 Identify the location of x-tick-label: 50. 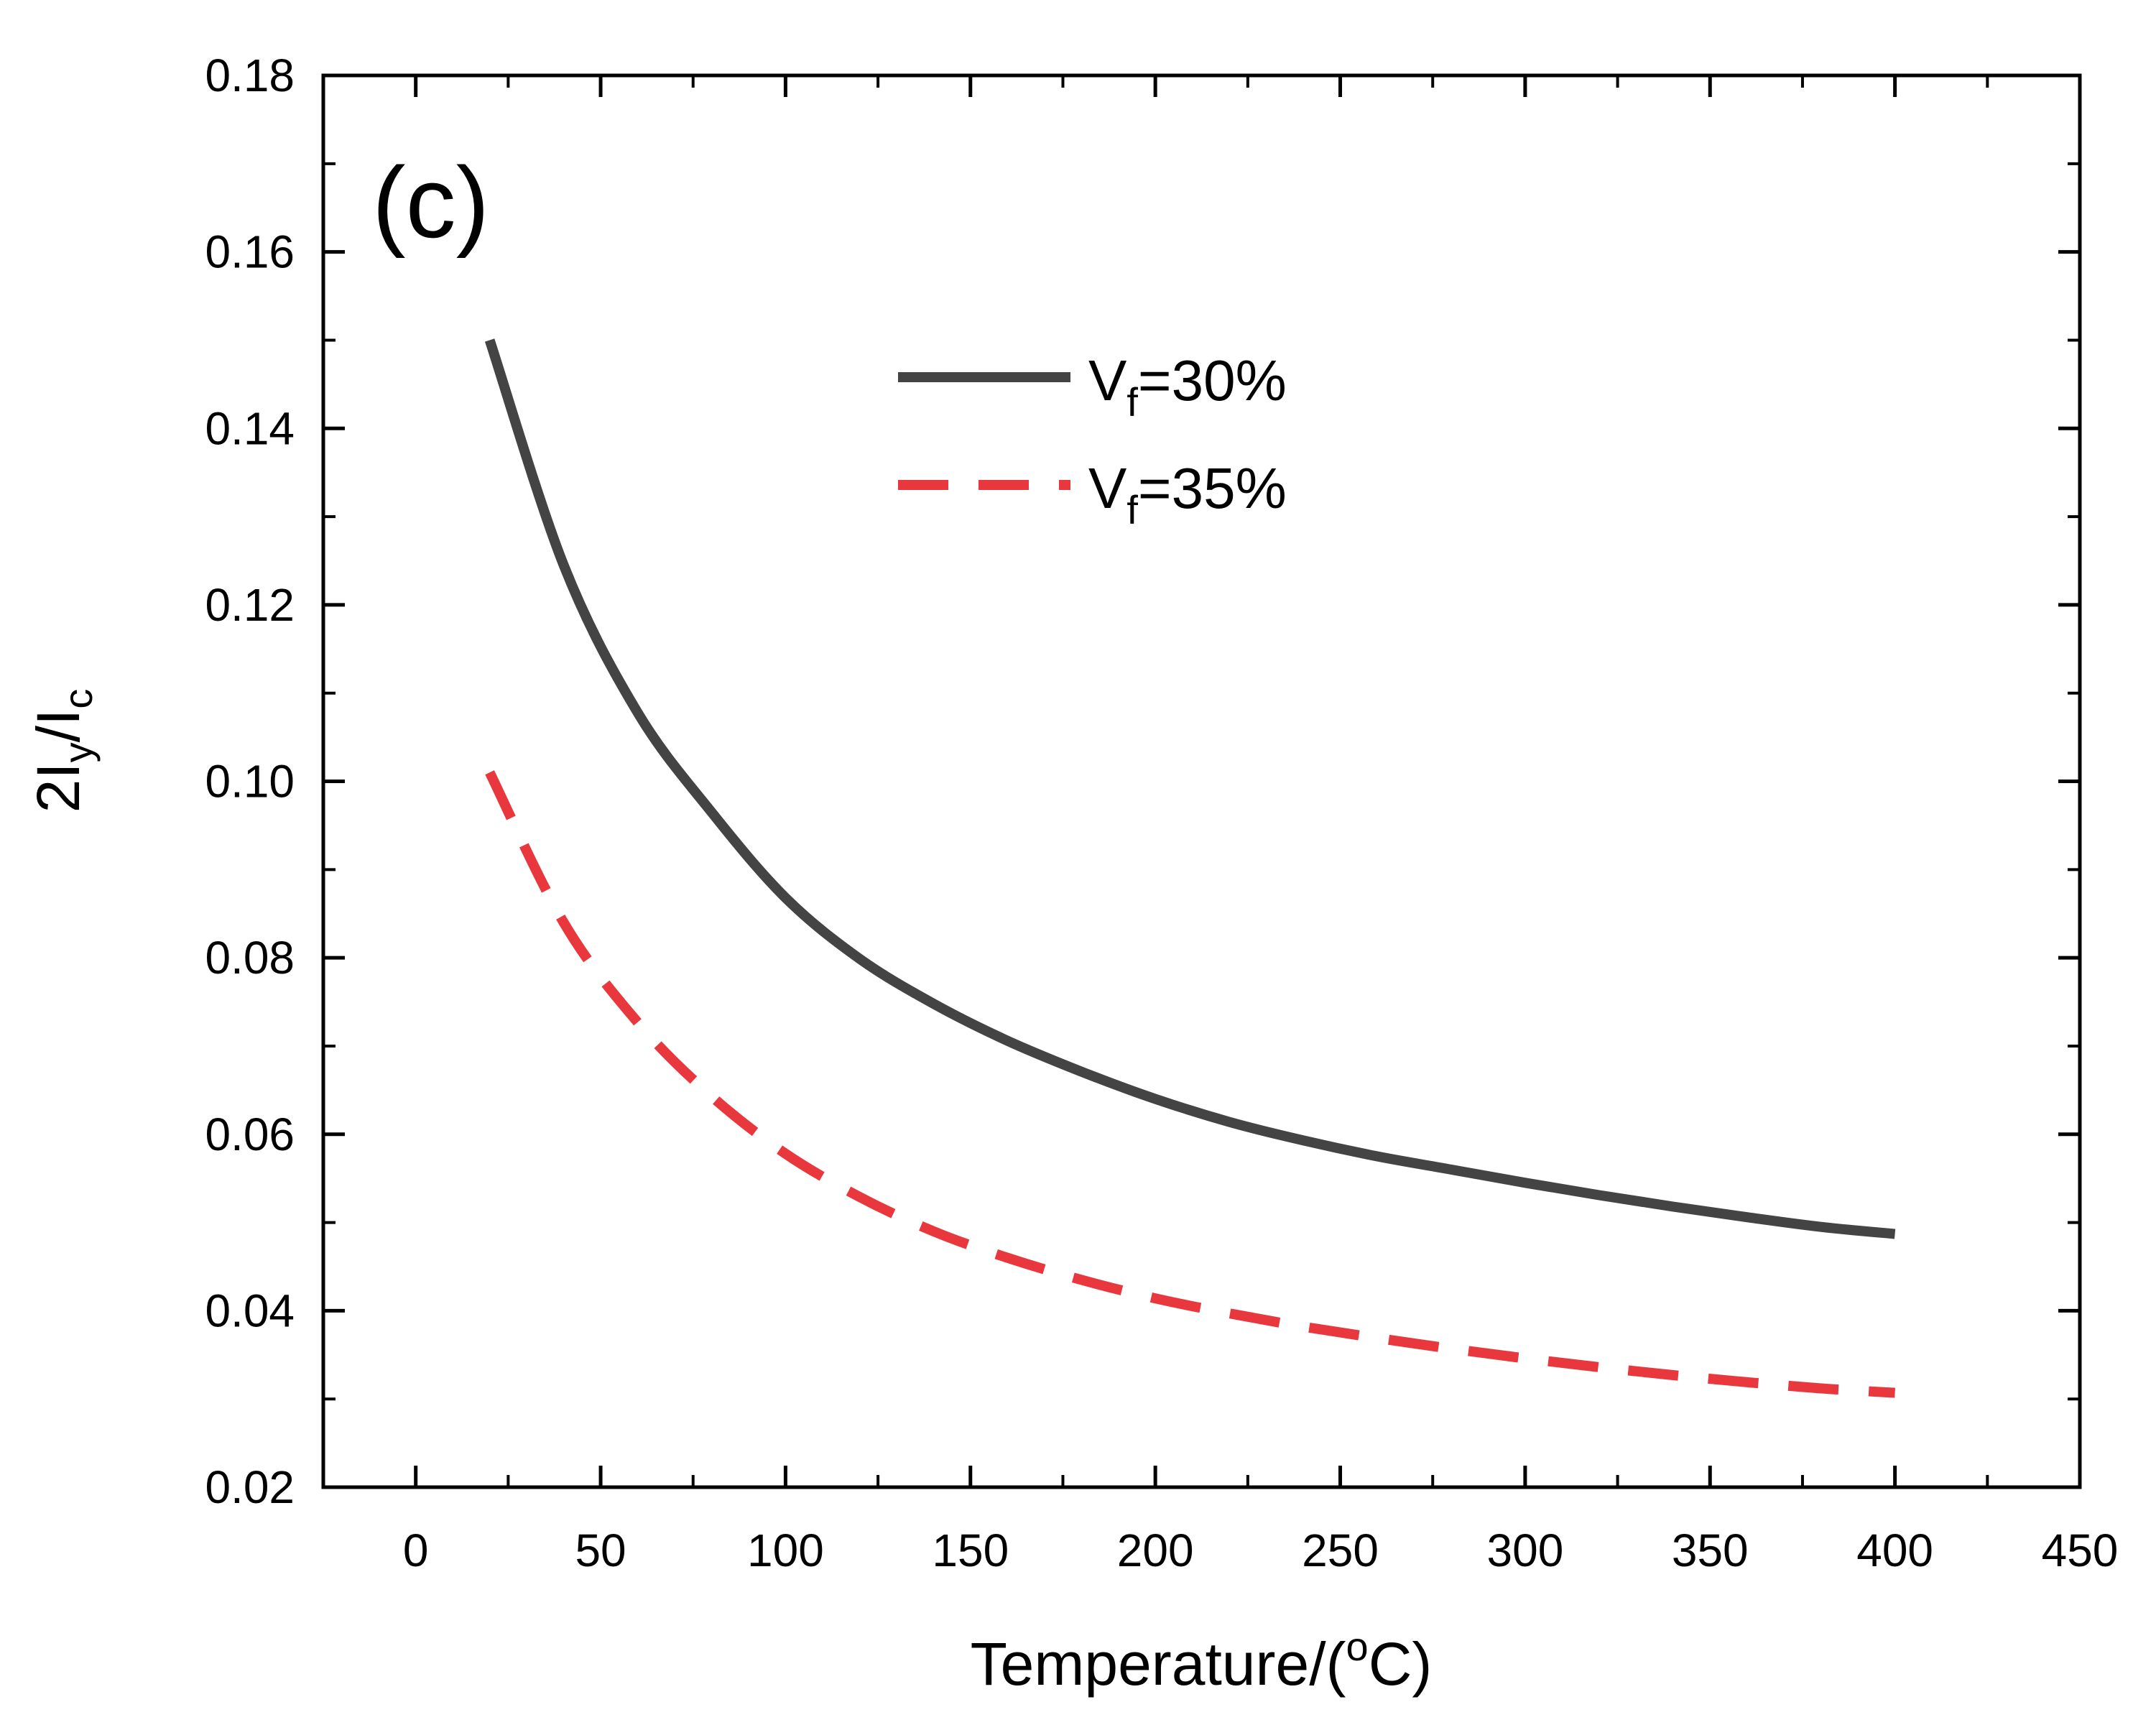
(600, 1550).